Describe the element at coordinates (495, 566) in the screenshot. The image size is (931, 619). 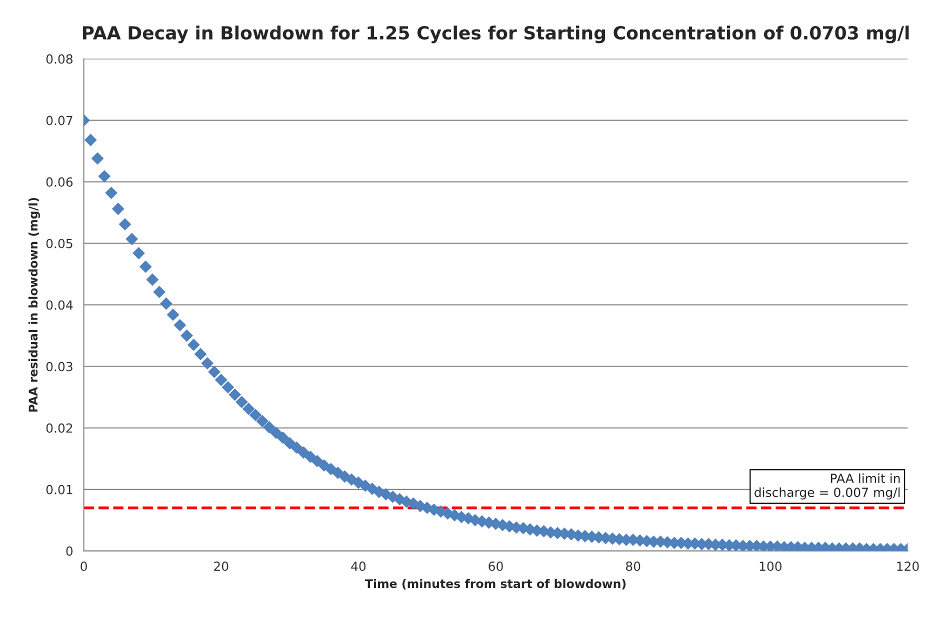
I see `x-tick-label: 60` at that location.